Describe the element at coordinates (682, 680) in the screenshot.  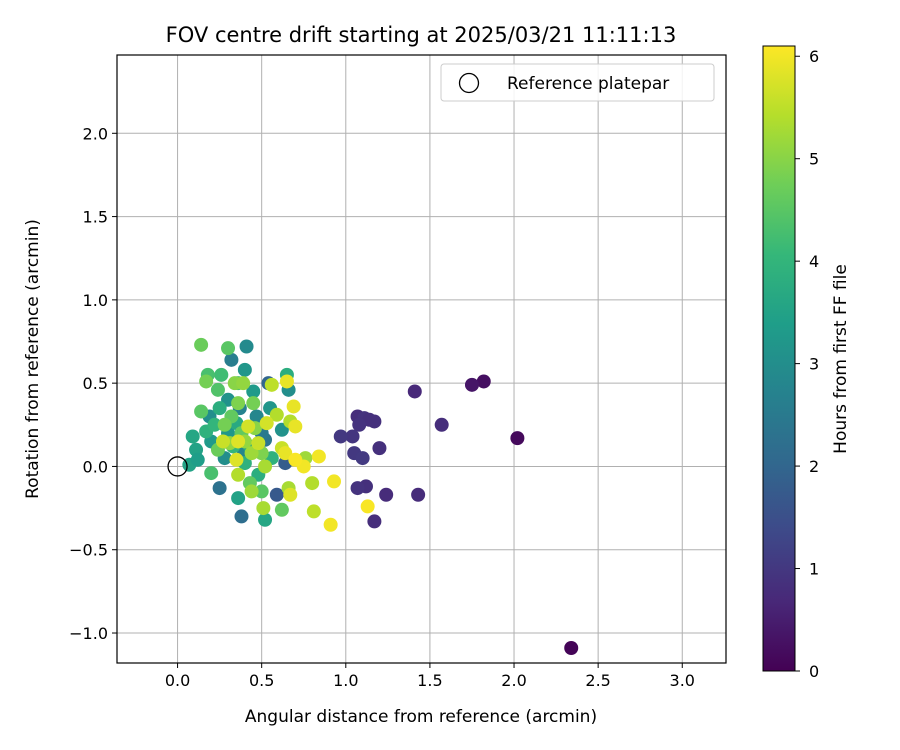
I see `x-tick-label: 3.0` at that location.